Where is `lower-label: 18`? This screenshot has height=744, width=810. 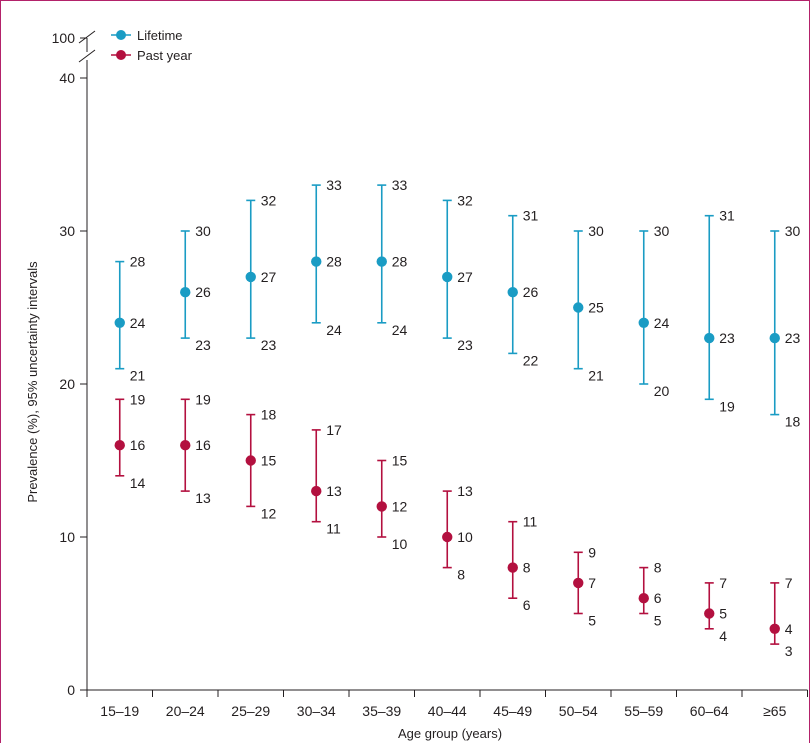
lower-label: 18 is located at coordinates (793, 422).